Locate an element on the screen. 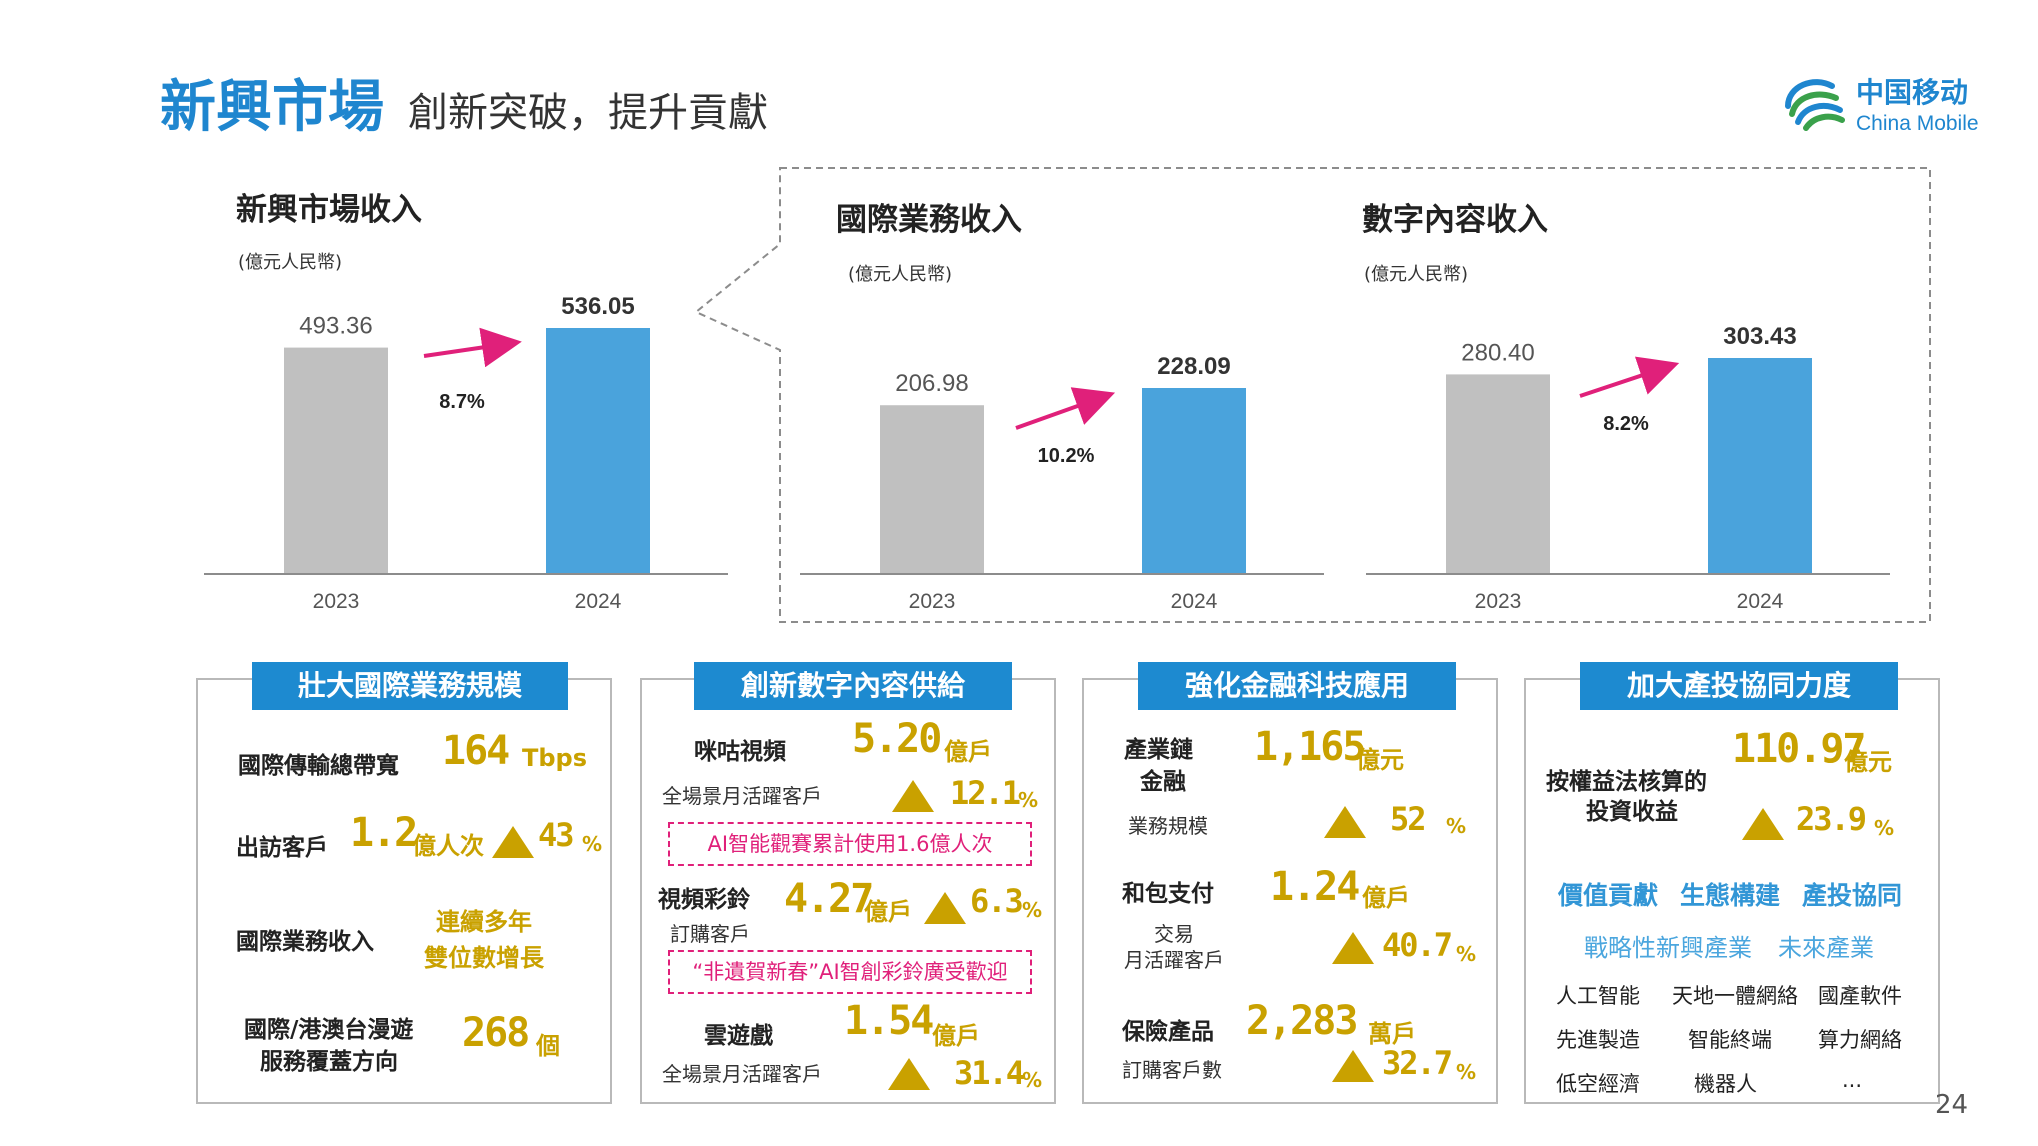 This screenshot has height=1146, width=2038. logo-en-text: China Mobile is located at coordinates (1917, 123).